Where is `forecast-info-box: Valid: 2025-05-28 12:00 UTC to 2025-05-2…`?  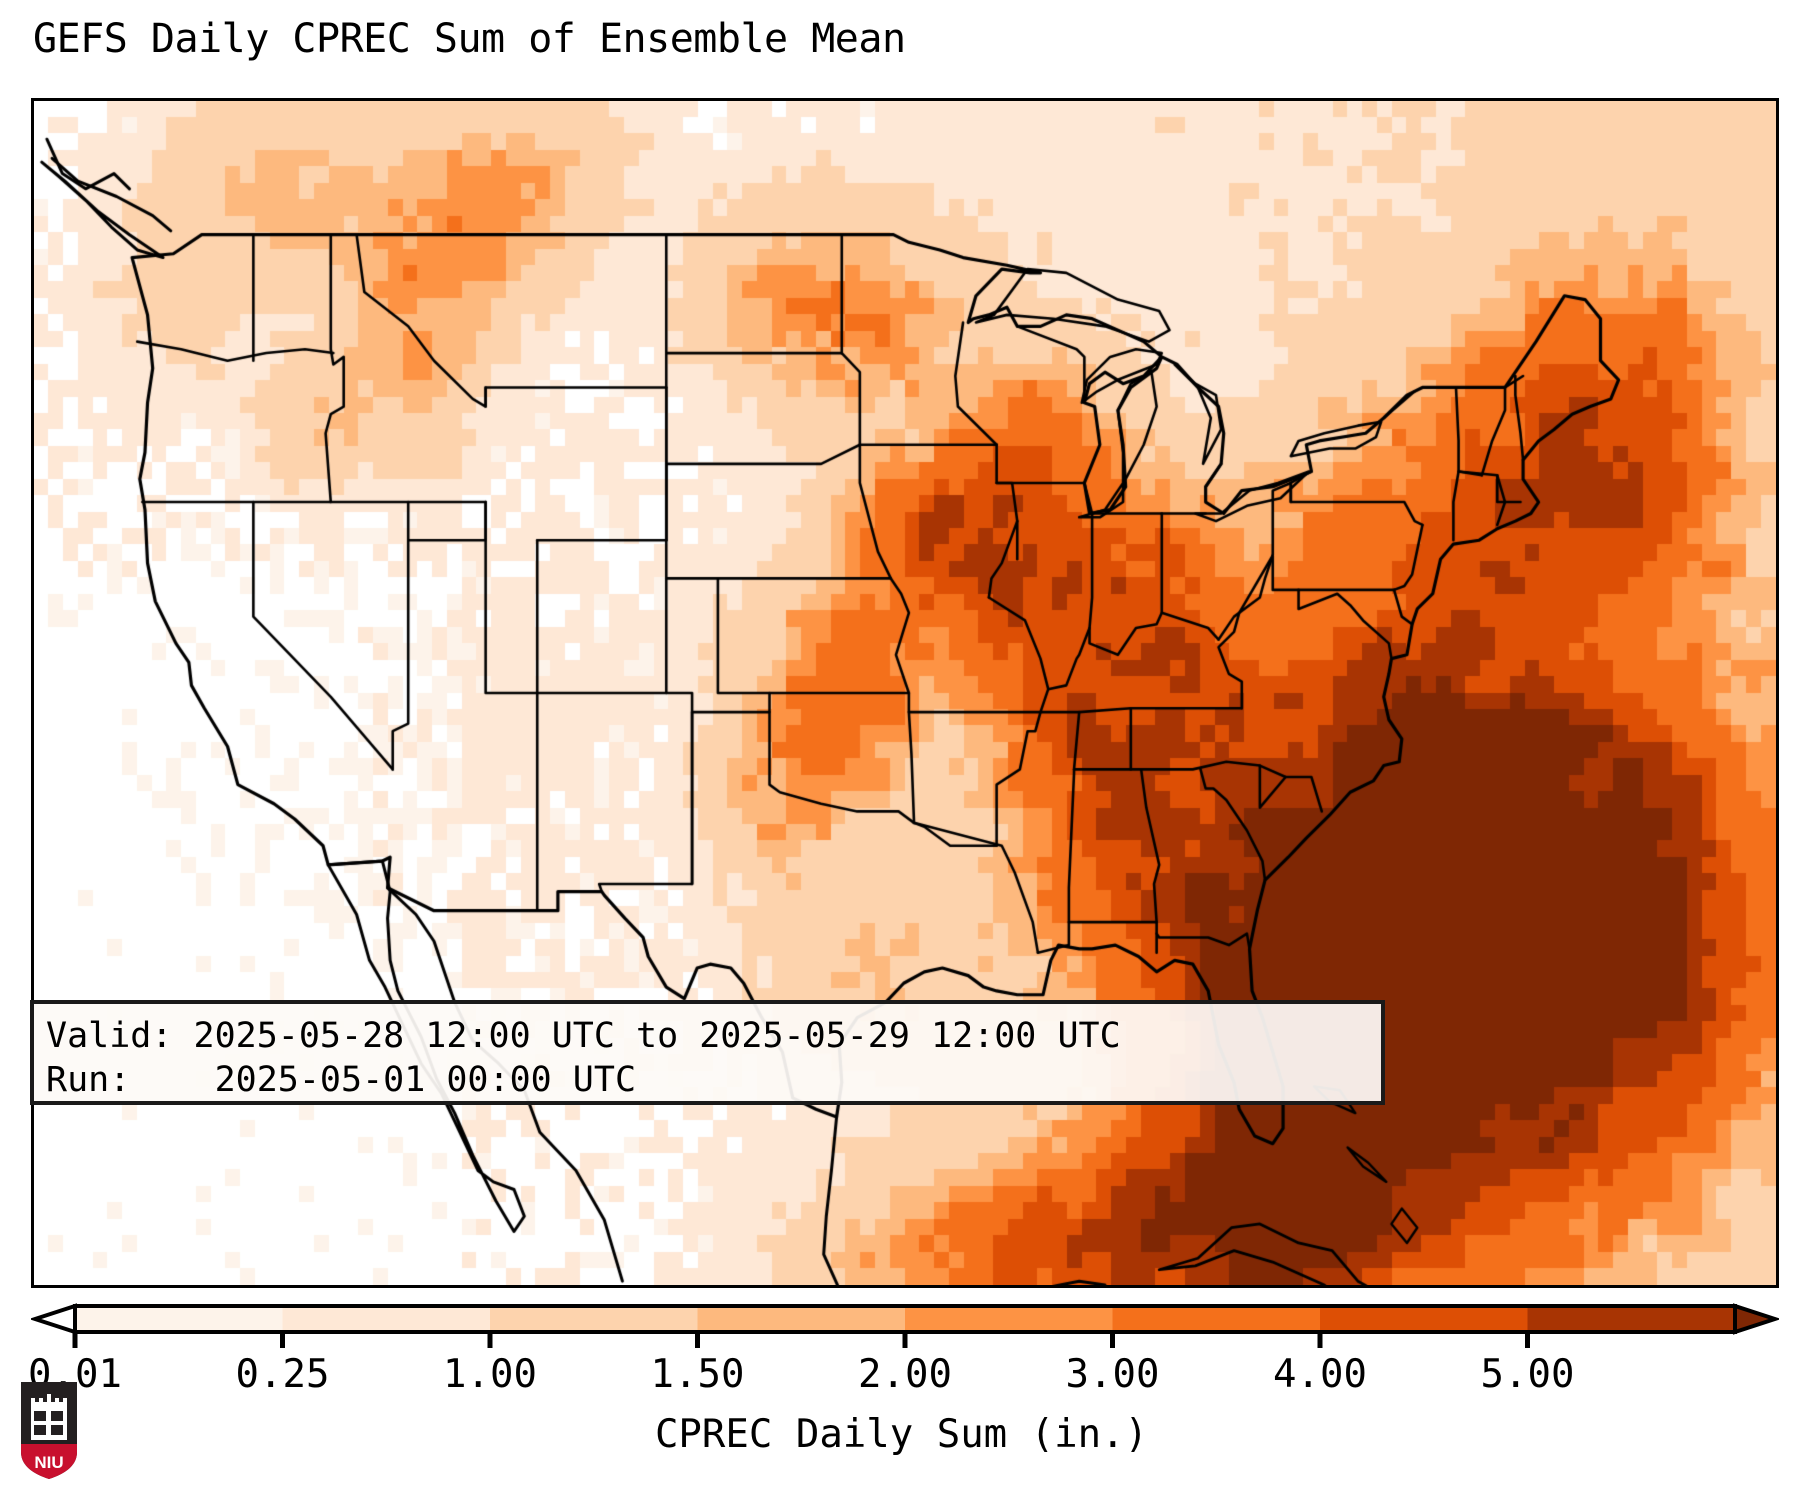 forecast-info-box: Valid: 2025-05-28 12:00 UTC to 2025-05-2… is located at coordinates (707, 1052).